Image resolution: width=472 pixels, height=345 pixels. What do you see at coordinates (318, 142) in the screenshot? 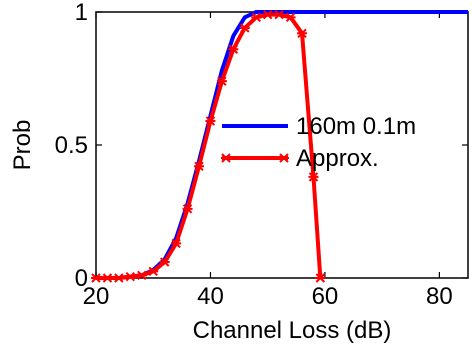
I see `legend: 160m 0.1m Approx.` at bounding box center [318, 142].